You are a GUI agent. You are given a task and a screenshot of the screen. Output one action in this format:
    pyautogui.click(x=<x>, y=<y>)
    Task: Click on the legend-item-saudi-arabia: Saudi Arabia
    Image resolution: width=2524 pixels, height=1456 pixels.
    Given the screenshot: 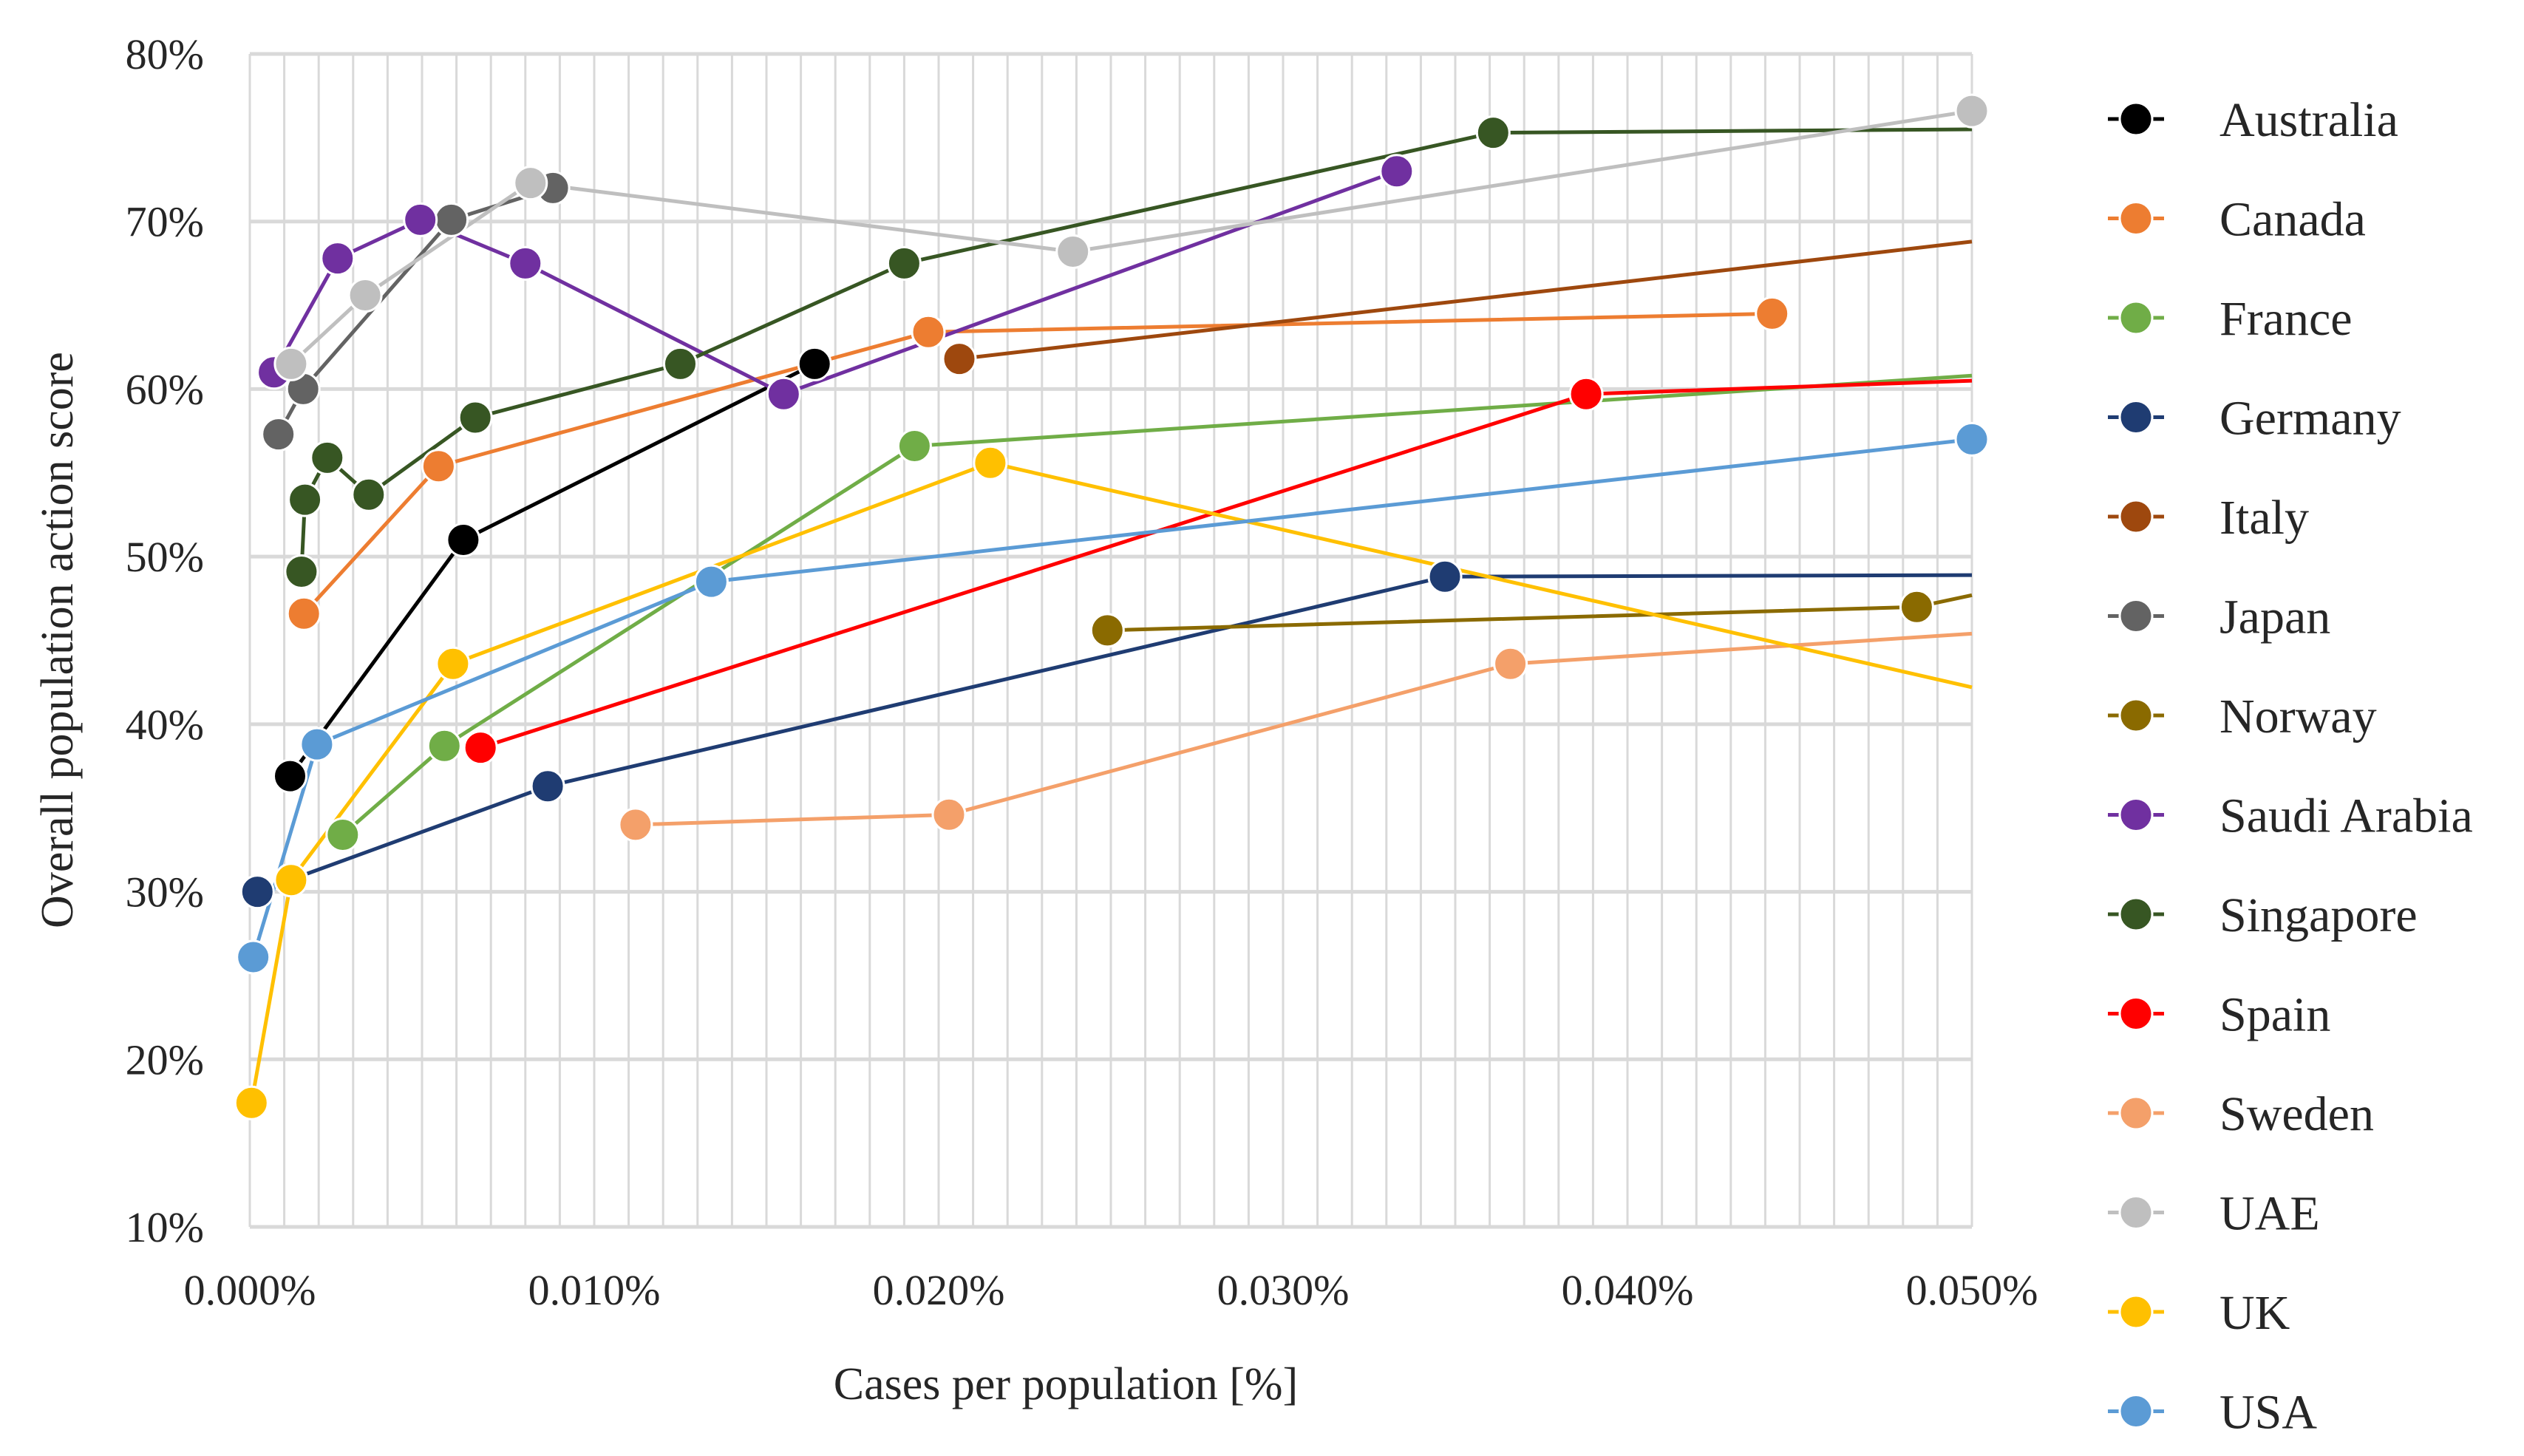 What is the action you would take?
    pyautogui.click(x=2290, y=816)
    